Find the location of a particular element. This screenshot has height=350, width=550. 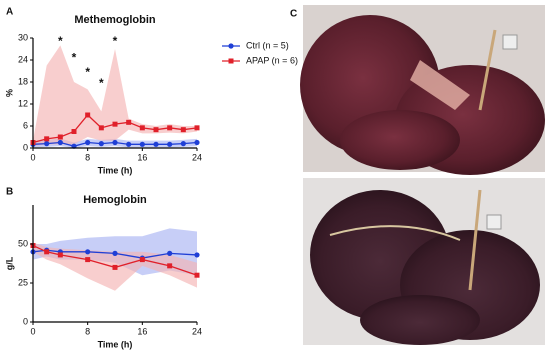

y-tick-label: 50 is located at coordinates (23, 243).